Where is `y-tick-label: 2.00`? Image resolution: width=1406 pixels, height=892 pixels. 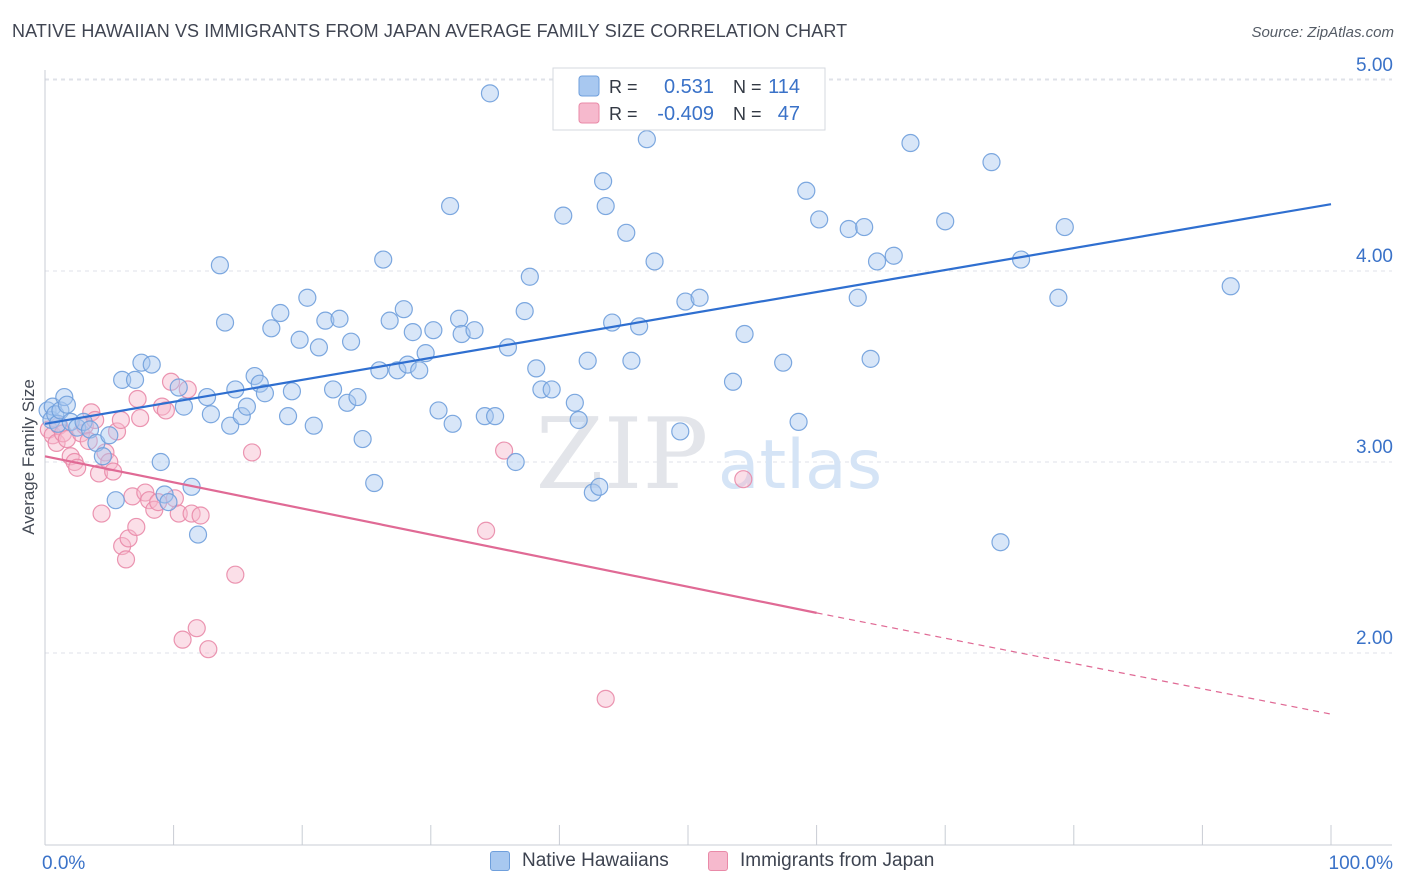 y-tick-label: 2.00 is located at coordinates (1374, 638).